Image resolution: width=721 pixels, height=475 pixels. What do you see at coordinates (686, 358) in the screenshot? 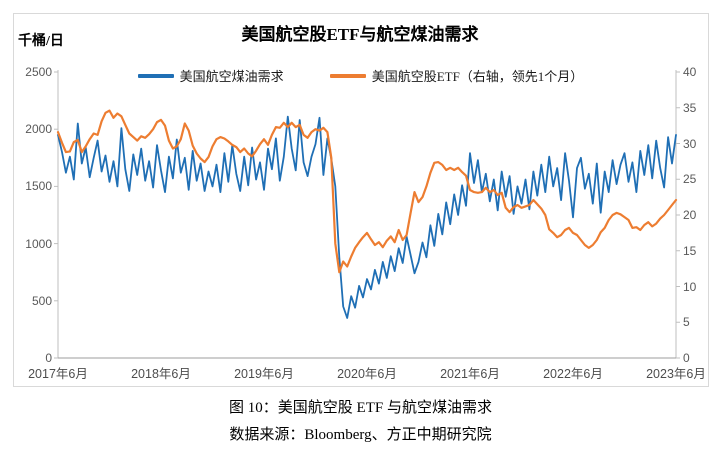
I see `y-right-tick-label: 0` at bounding box center [686, 358].